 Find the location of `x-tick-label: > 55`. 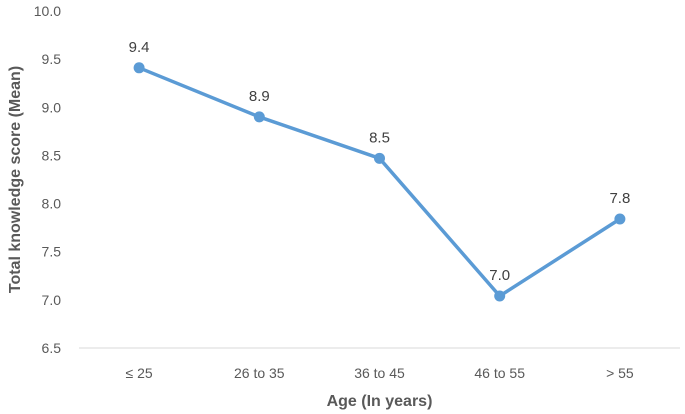

x-tick-label: > 55 is located at coordinates (620, 373).